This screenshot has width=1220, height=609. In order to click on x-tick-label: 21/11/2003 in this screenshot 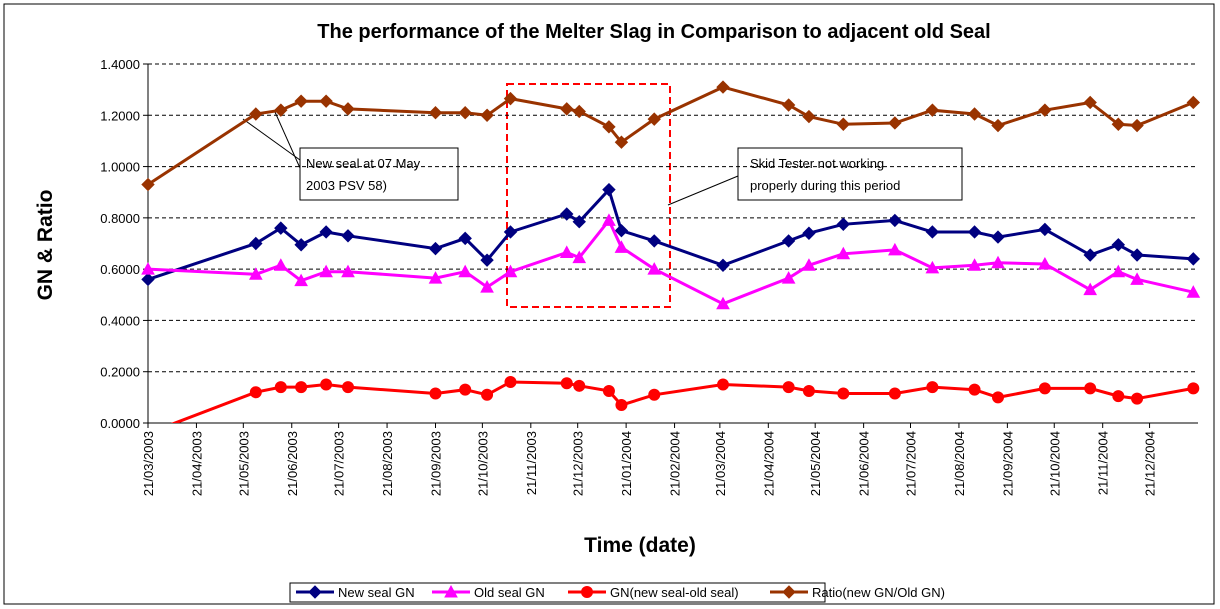, I will do `click(531, 463)`.